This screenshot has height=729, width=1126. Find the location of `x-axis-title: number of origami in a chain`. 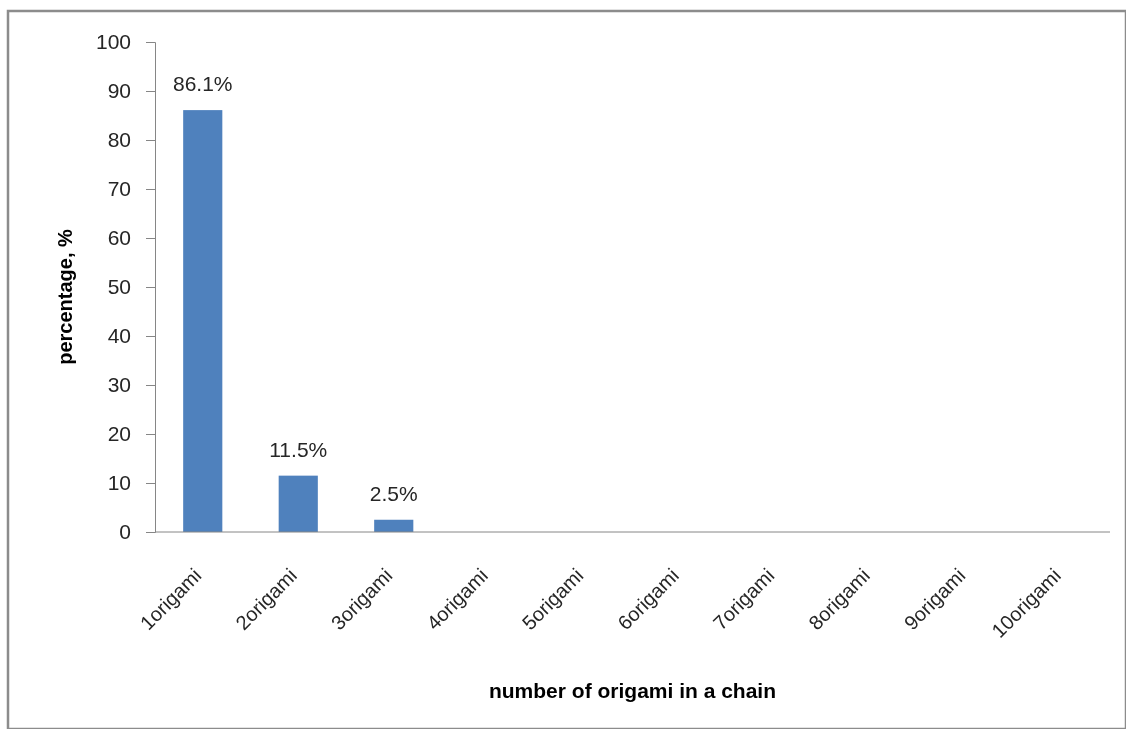

x-axis-title: number of origami in a chain is located at coordinates (632, 690).